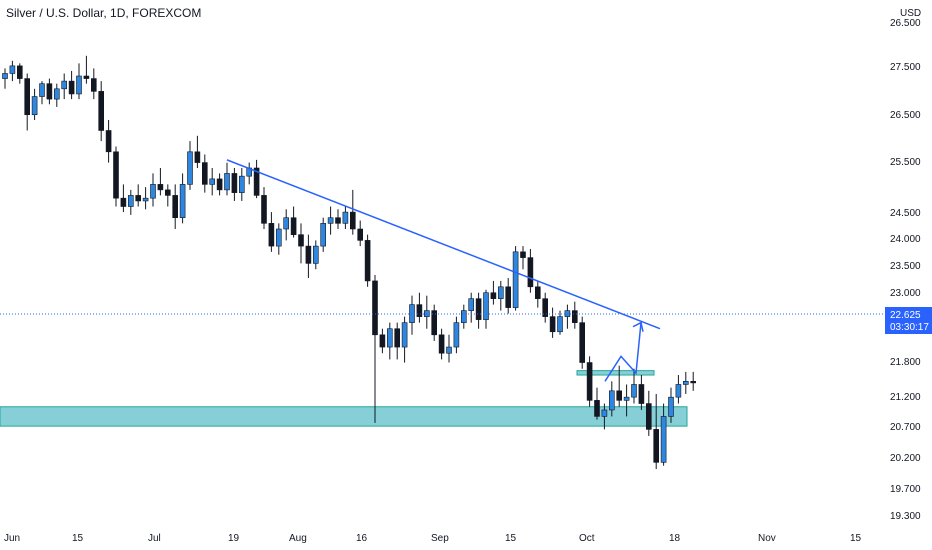  I want to click on time-tick: Sep, so click(440, 538).